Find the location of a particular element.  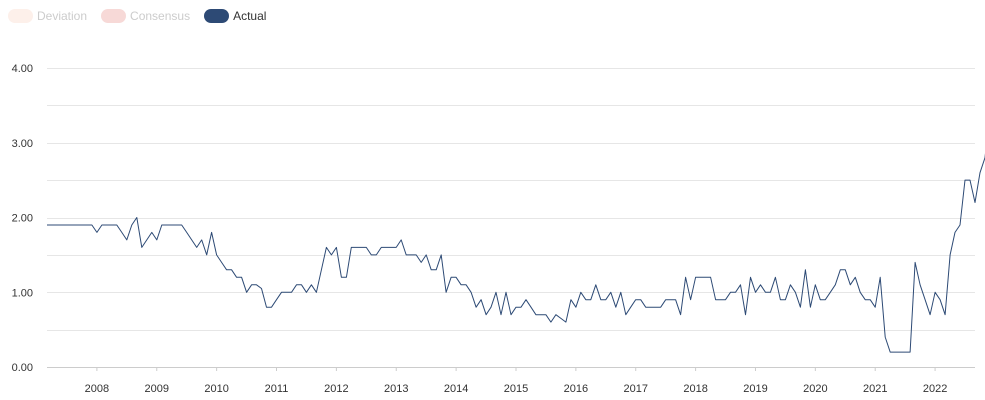

legend-item-consensus: Consensus is located at coordinates (145, 16).